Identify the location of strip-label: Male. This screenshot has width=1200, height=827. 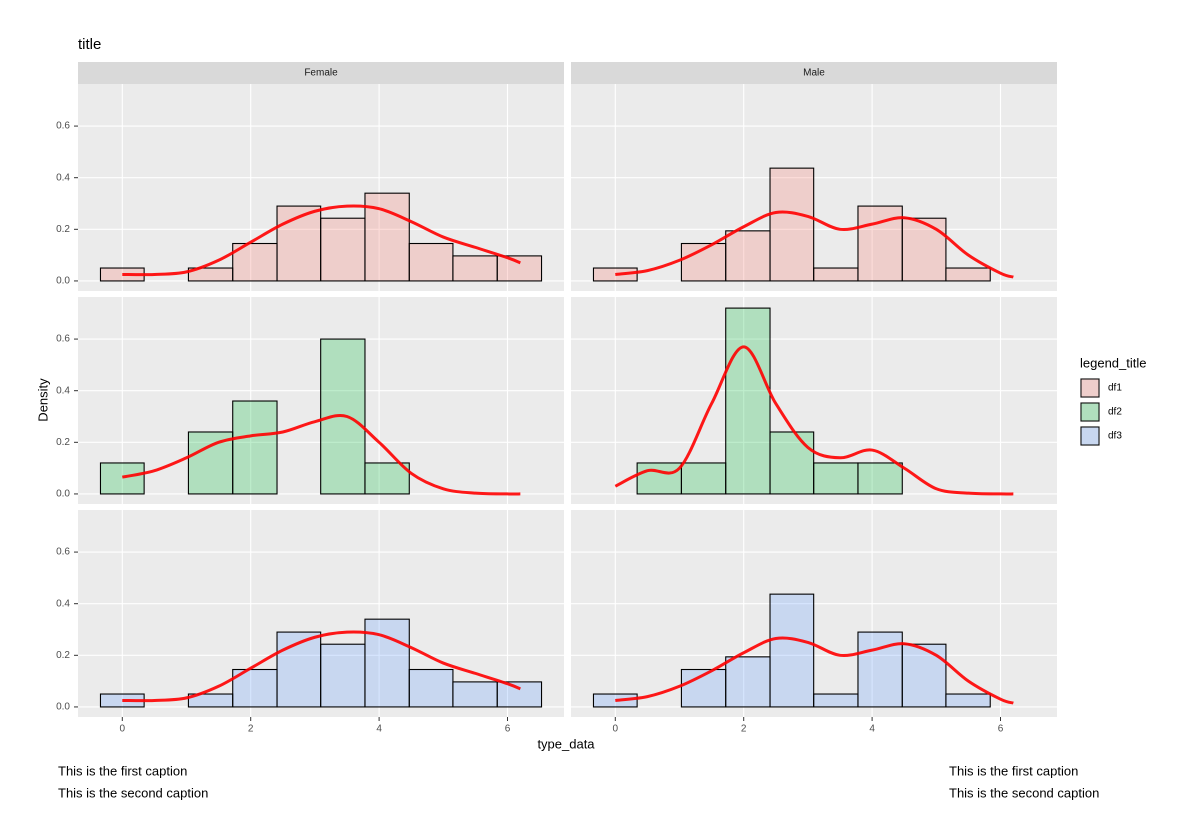
(814, 73).